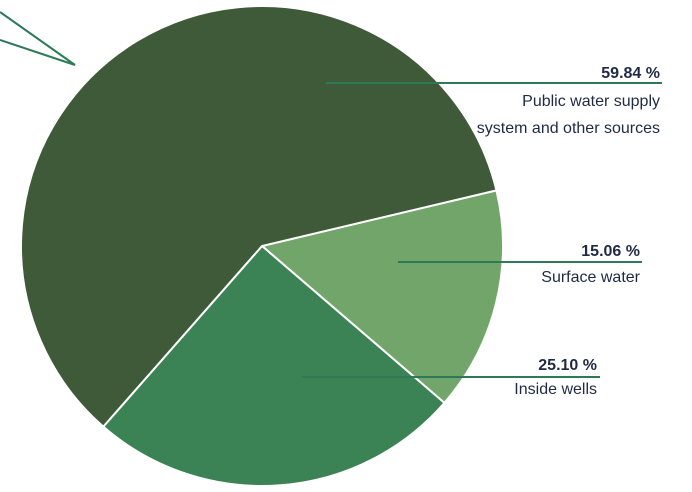 This screenshot has width=692, height=492. Describe the element at coordinates (555, 389) in the screenshot. I see `slice-label-inside-wells: Inside wells` at that location.